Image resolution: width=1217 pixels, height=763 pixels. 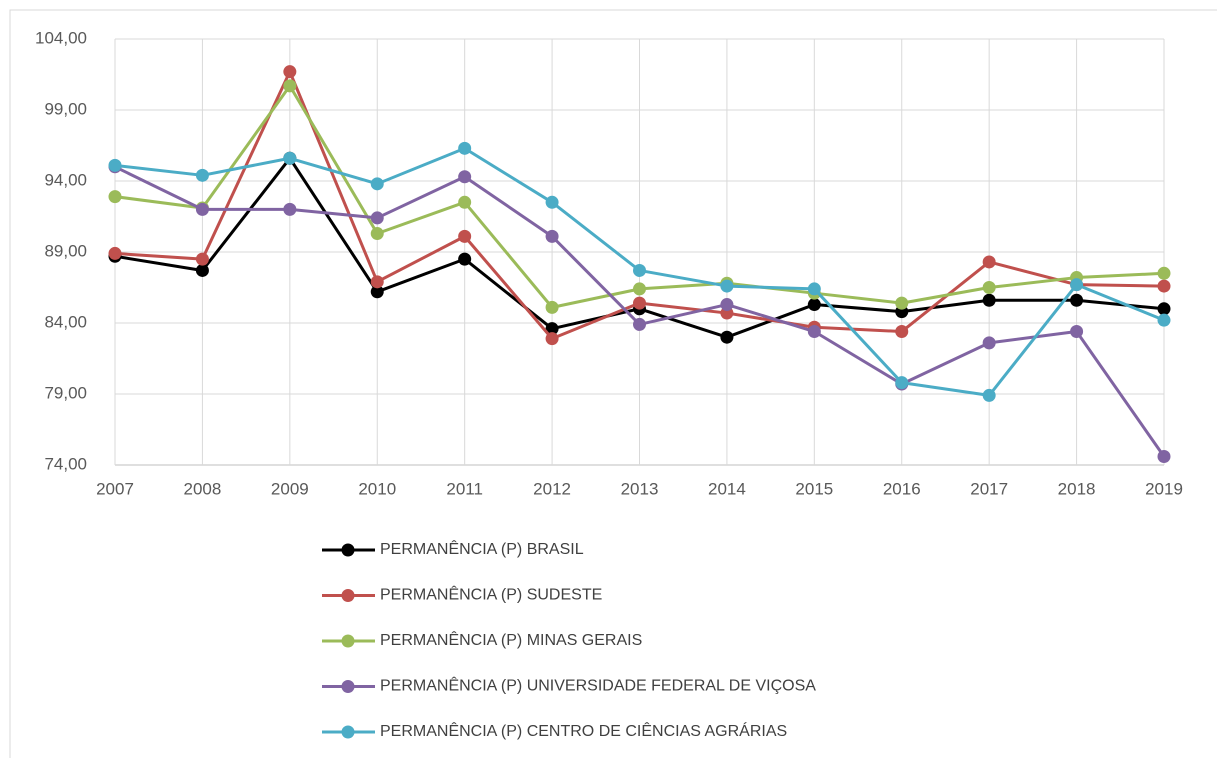 What do you see at coordinates (491, 594) in the screenshot?
I see `legend-label: PERMANÊNCIA (P) SUDESTE` at bounding box center [491, 594].